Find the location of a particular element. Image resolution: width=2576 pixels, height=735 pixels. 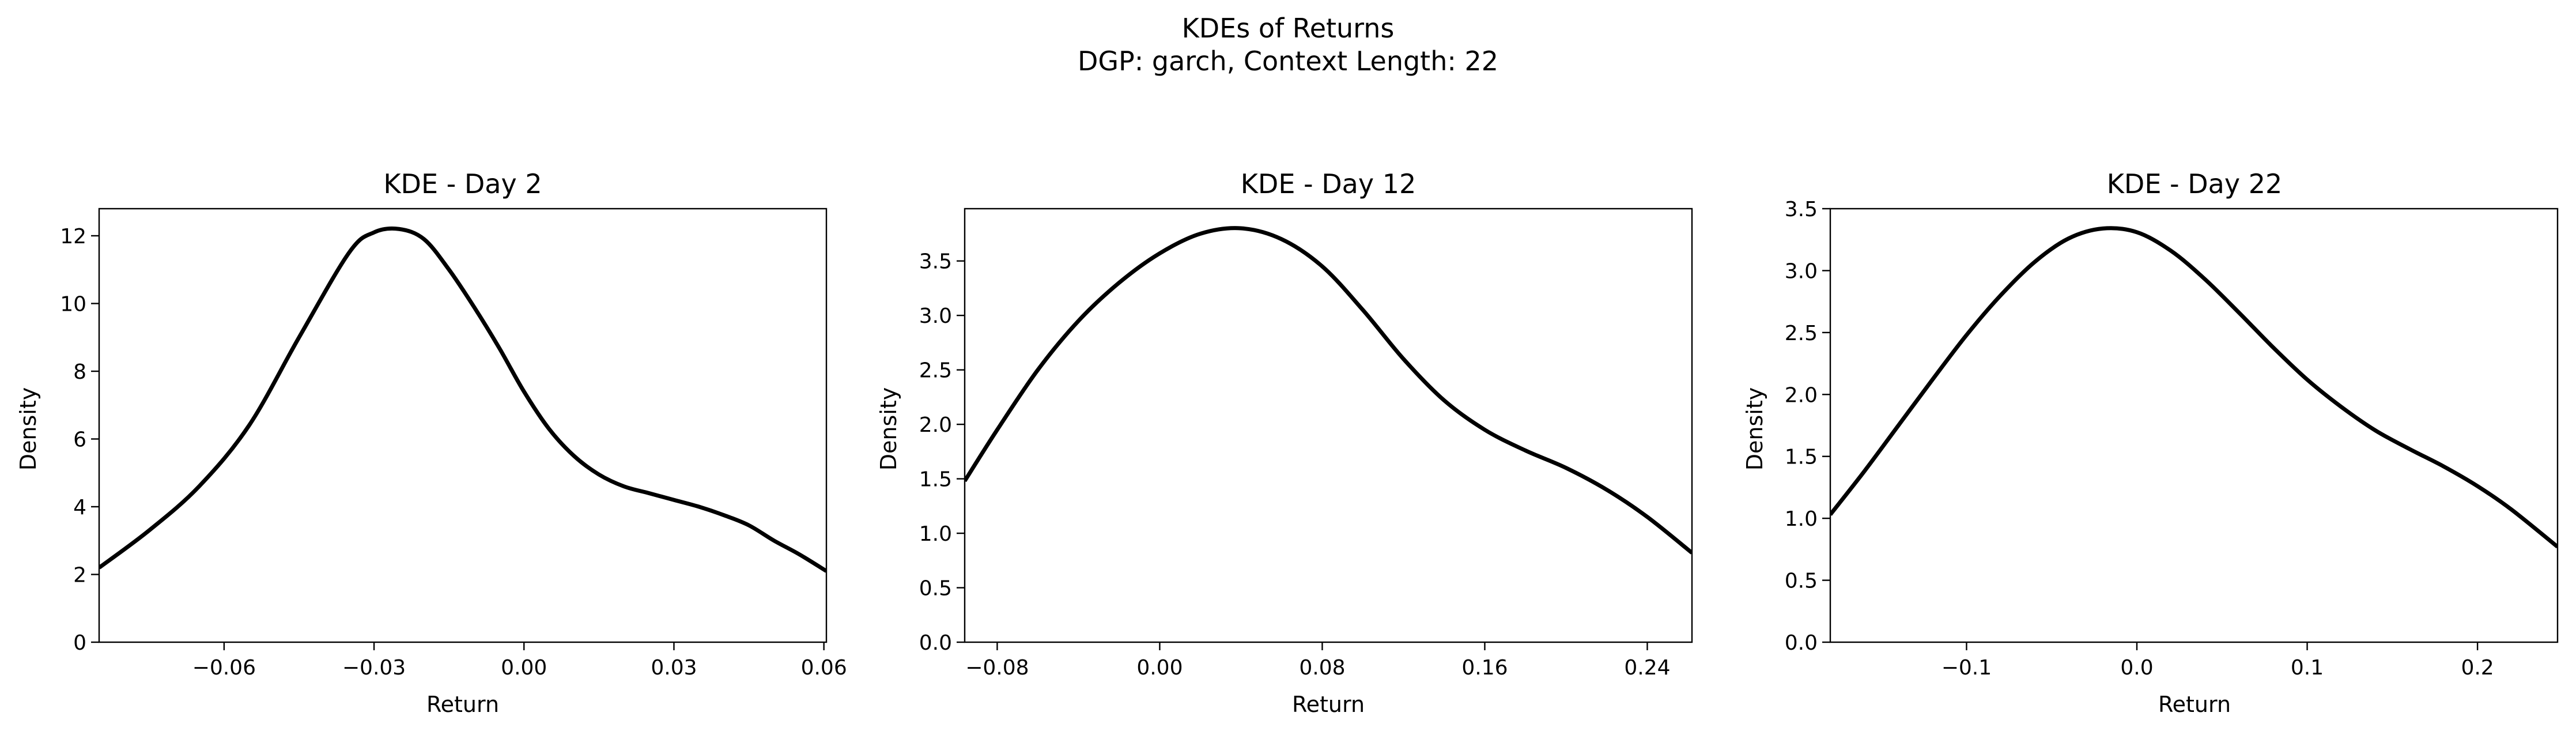

y-tick-label: 8 is located at coordinates (79, 372).